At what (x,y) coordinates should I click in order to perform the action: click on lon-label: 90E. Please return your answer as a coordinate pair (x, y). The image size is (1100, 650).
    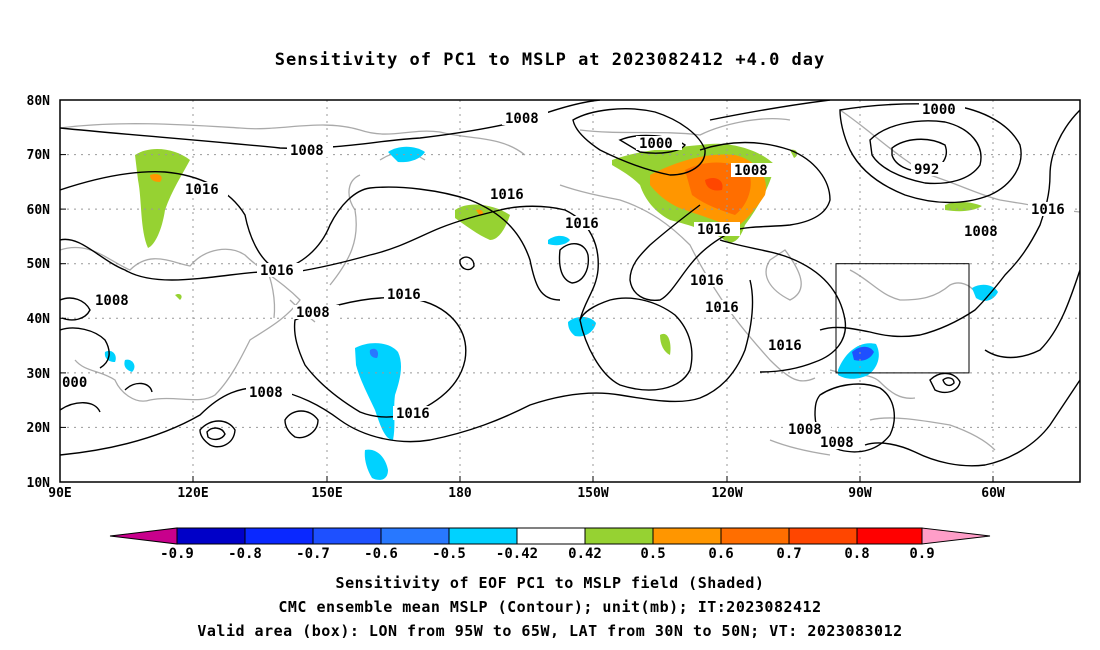
    Looking at the image, I should click on (59, 493).